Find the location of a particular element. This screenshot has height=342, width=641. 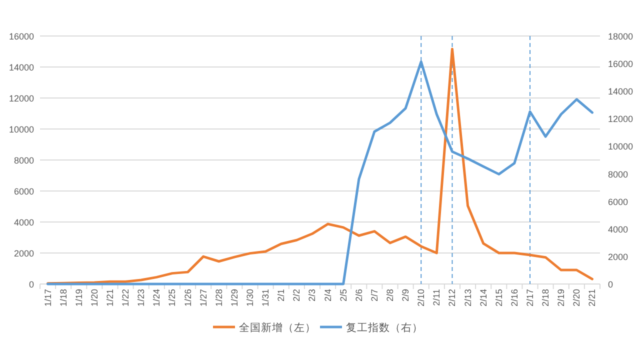

legend-label: 复工指数（右） is located at coordinates (384, 328).